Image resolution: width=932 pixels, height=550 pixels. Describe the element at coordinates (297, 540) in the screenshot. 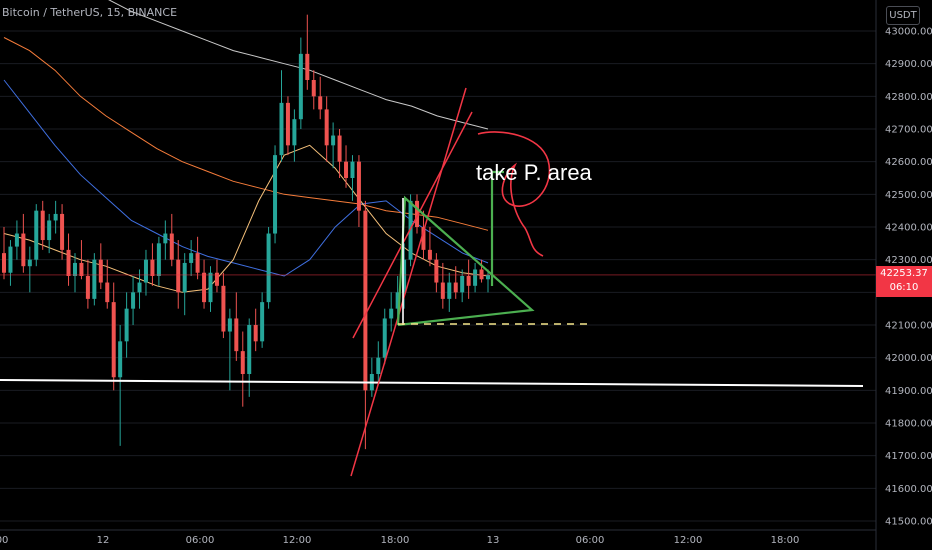

I see `time-tick-label: 12:00` at that location.